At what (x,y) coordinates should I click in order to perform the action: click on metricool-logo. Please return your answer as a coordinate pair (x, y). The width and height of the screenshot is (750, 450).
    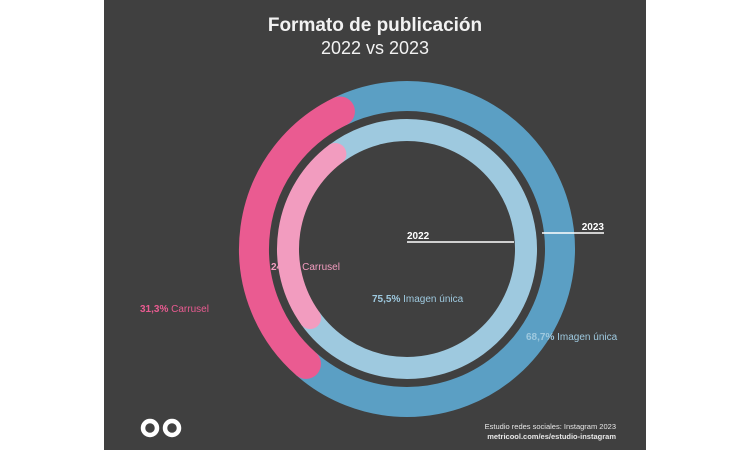
    Looking at the image, I should click on (161, 428).